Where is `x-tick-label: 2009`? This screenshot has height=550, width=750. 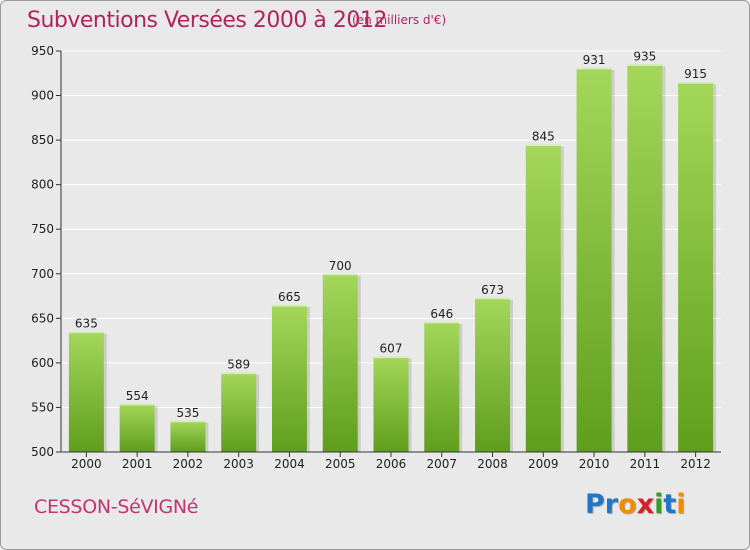 x-tick-label: 2009 is located at coordinates (543, 464).